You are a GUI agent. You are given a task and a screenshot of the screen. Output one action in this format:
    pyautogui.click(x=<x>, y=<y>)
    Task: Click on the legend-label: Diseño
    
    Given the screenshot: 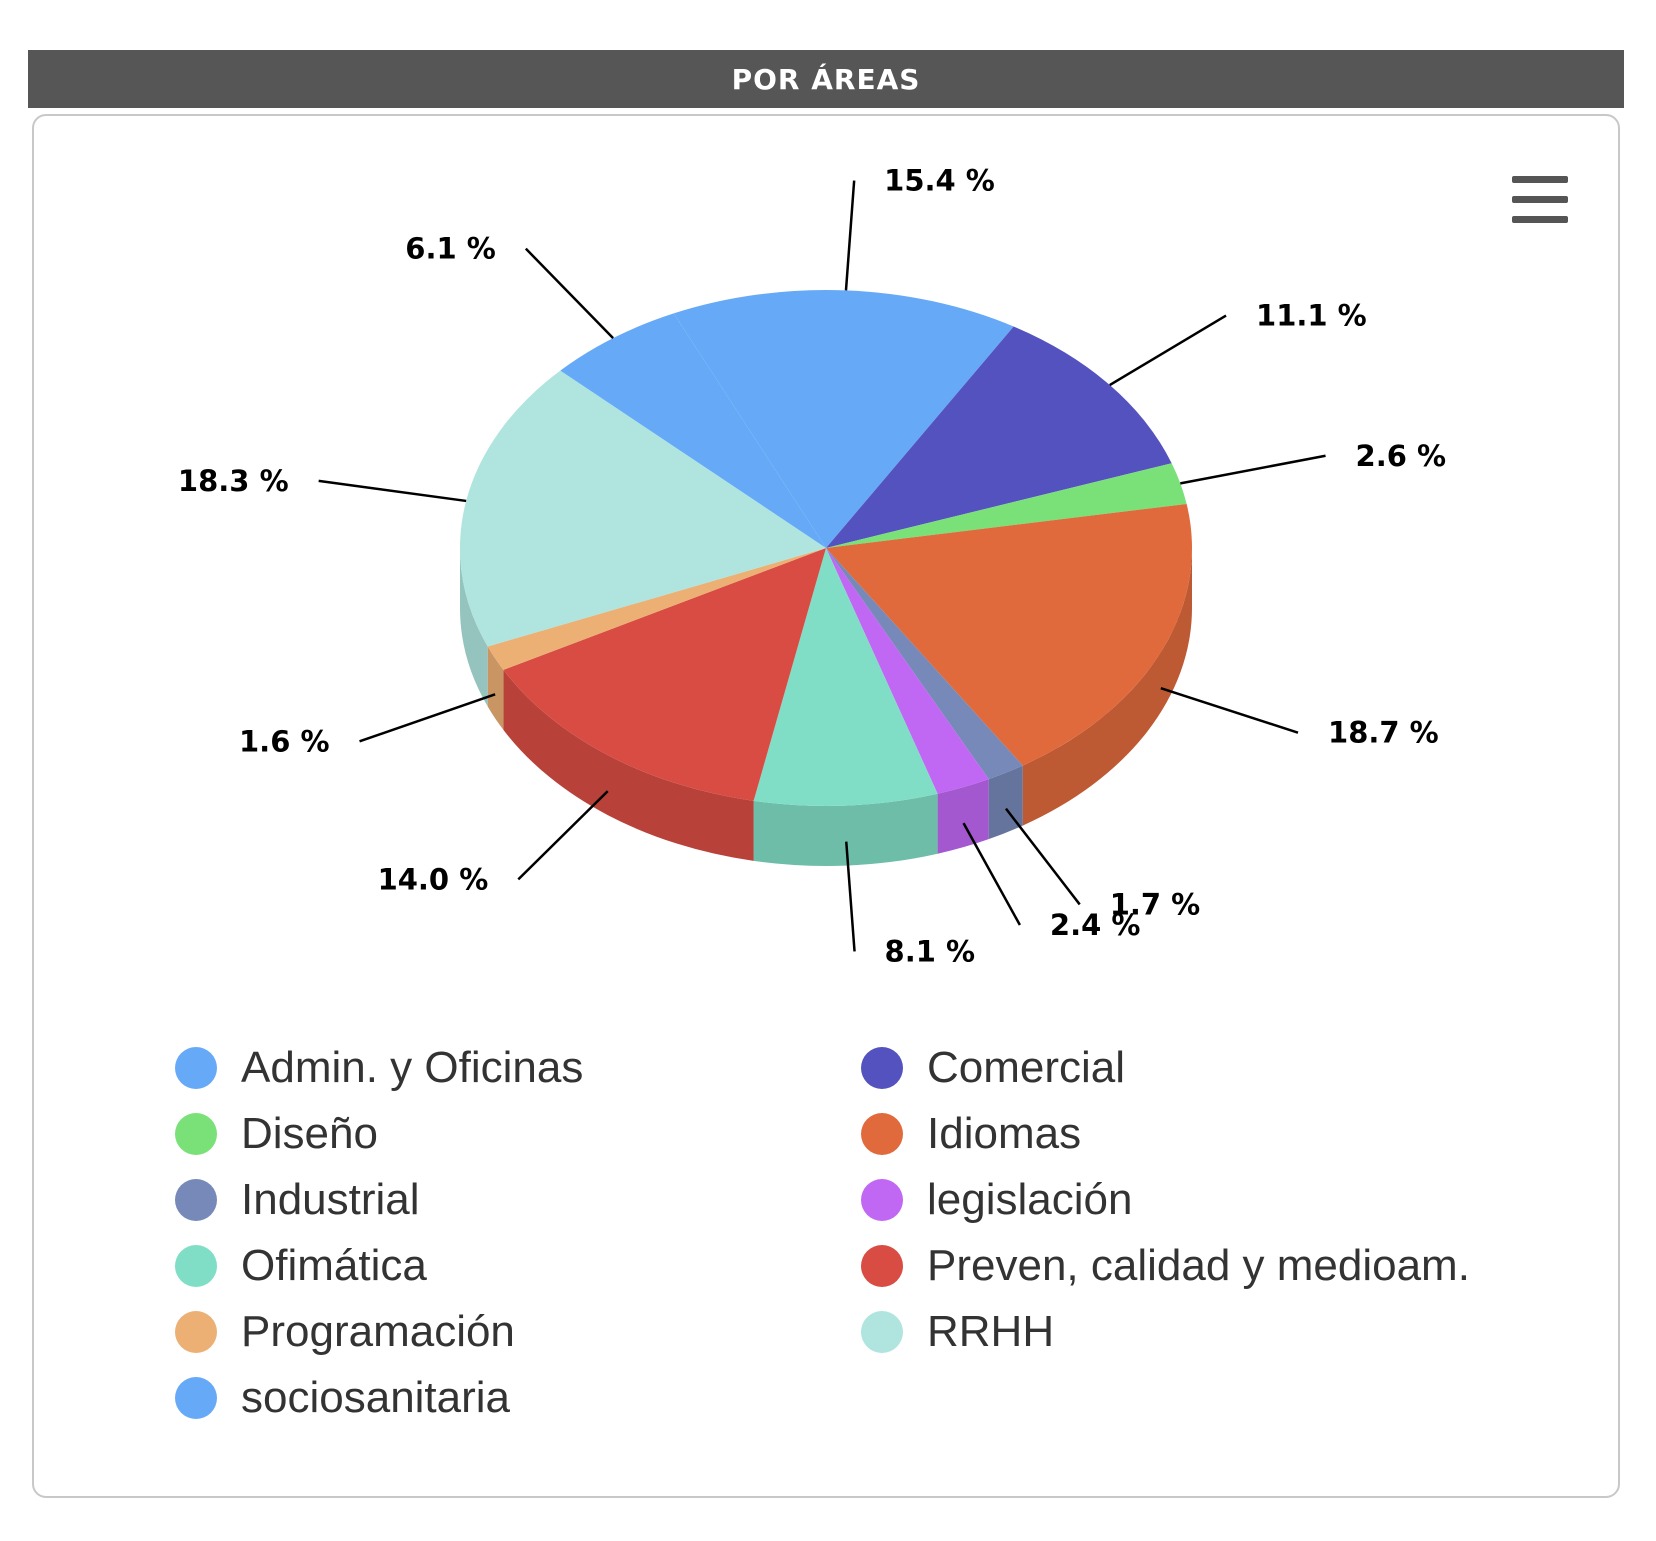 What is the action you would take?
    pyautogui.click(x=309, y=1133)
    